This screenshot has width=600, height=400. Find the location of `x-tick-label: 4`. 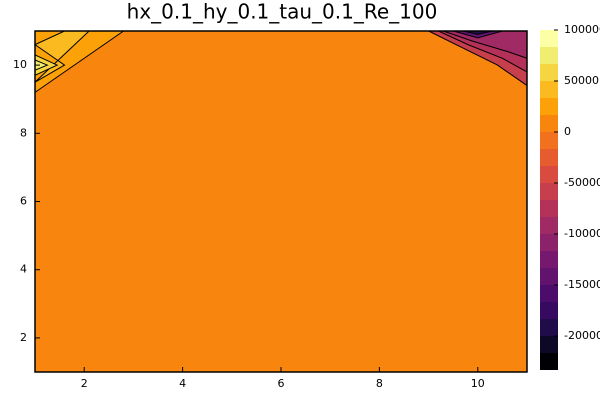

x-tick-label: 4 is located at coordinates (182, 383).